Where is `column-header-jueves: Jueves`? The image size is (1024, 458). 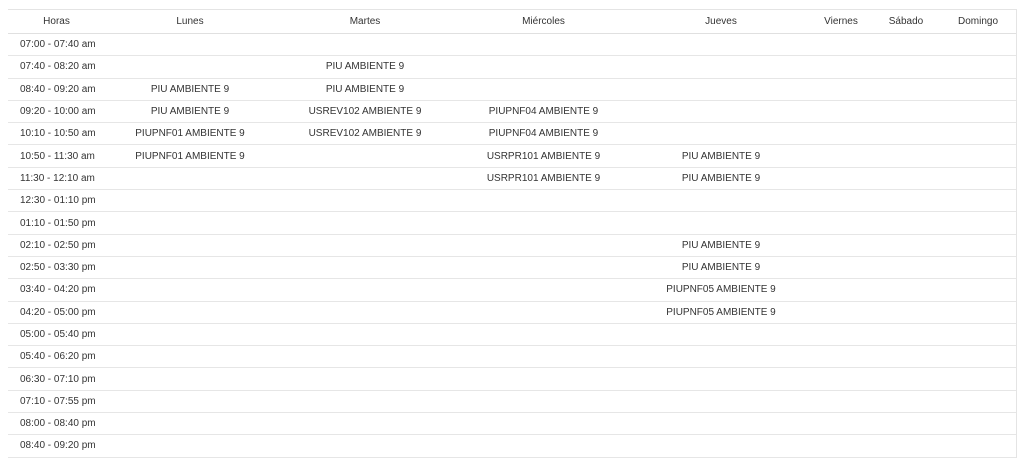
column-header-jueves: Jueves is located at coordinates (721, 22).